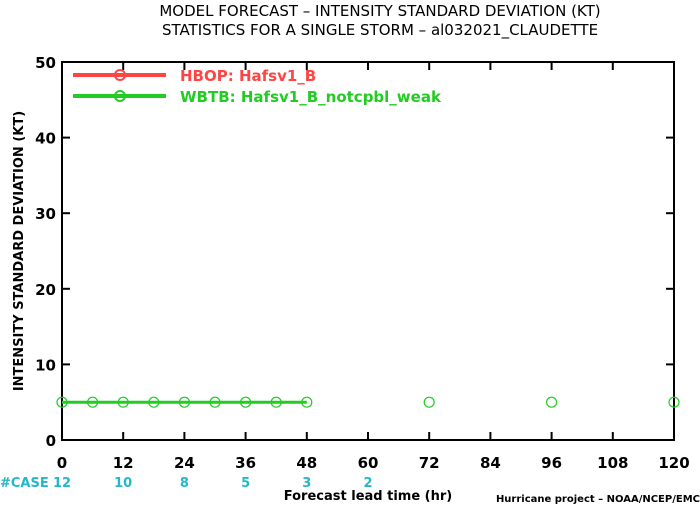 The image size is (700, 506). I want to click on case-count: 2, so click(367, 483).